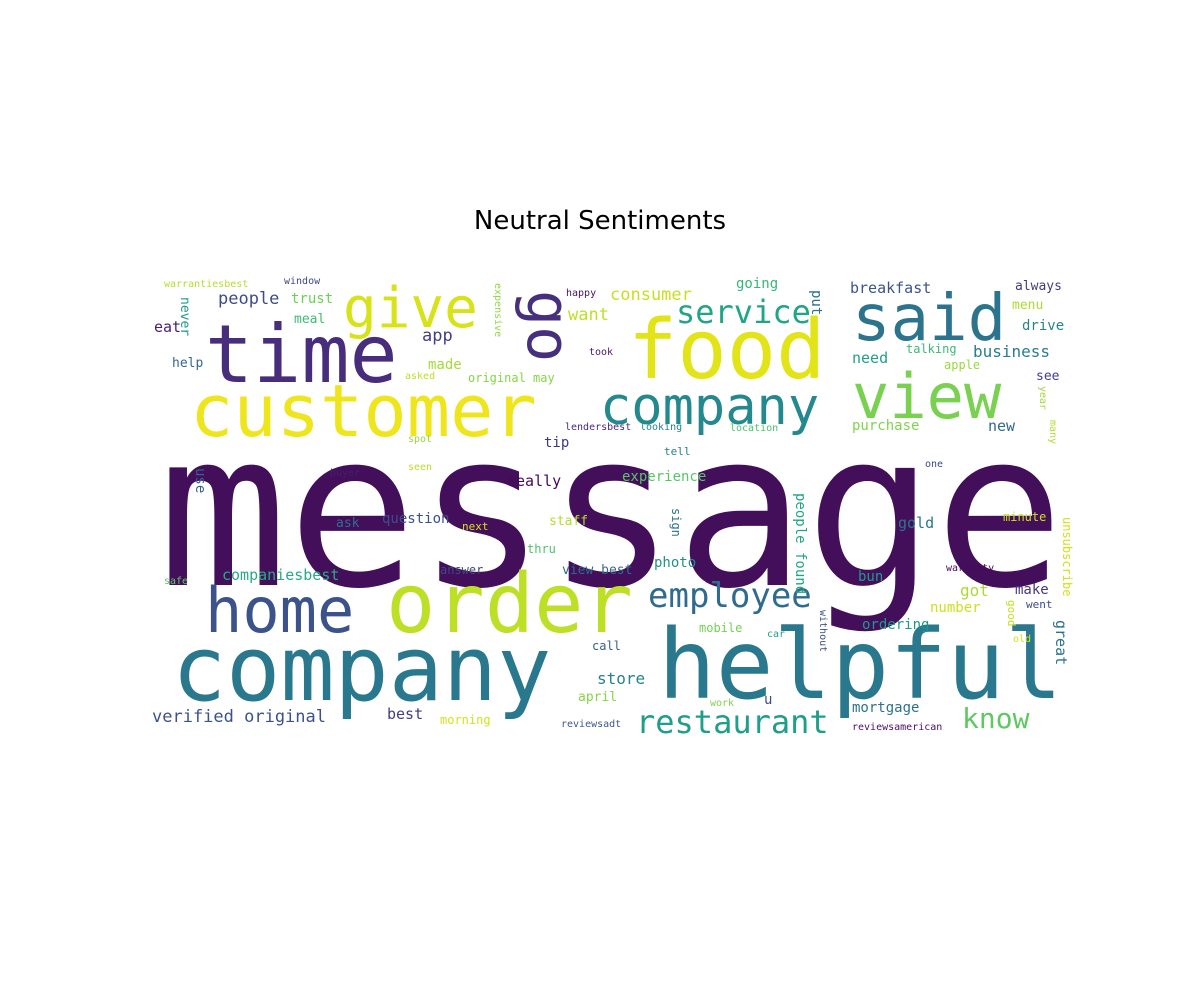 This screenshot has width=1200, height=1000. Describe the element at coordinates (934, 464) in the screenshot. I see `word-one: one` at that location.